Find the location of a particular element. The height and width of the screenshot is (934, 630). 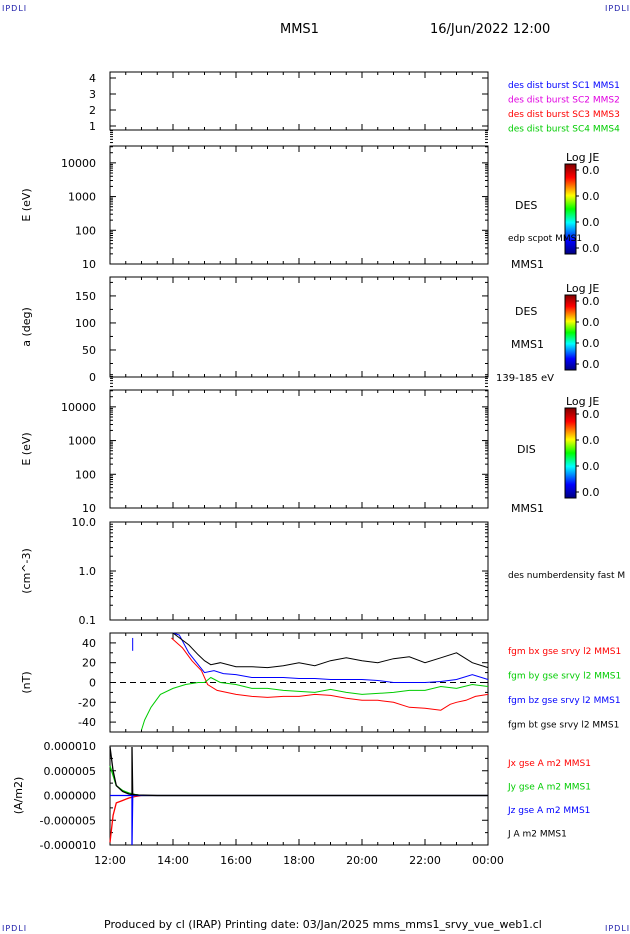

density-label: des numberdensity fast M is located at coordinates (566, 576).